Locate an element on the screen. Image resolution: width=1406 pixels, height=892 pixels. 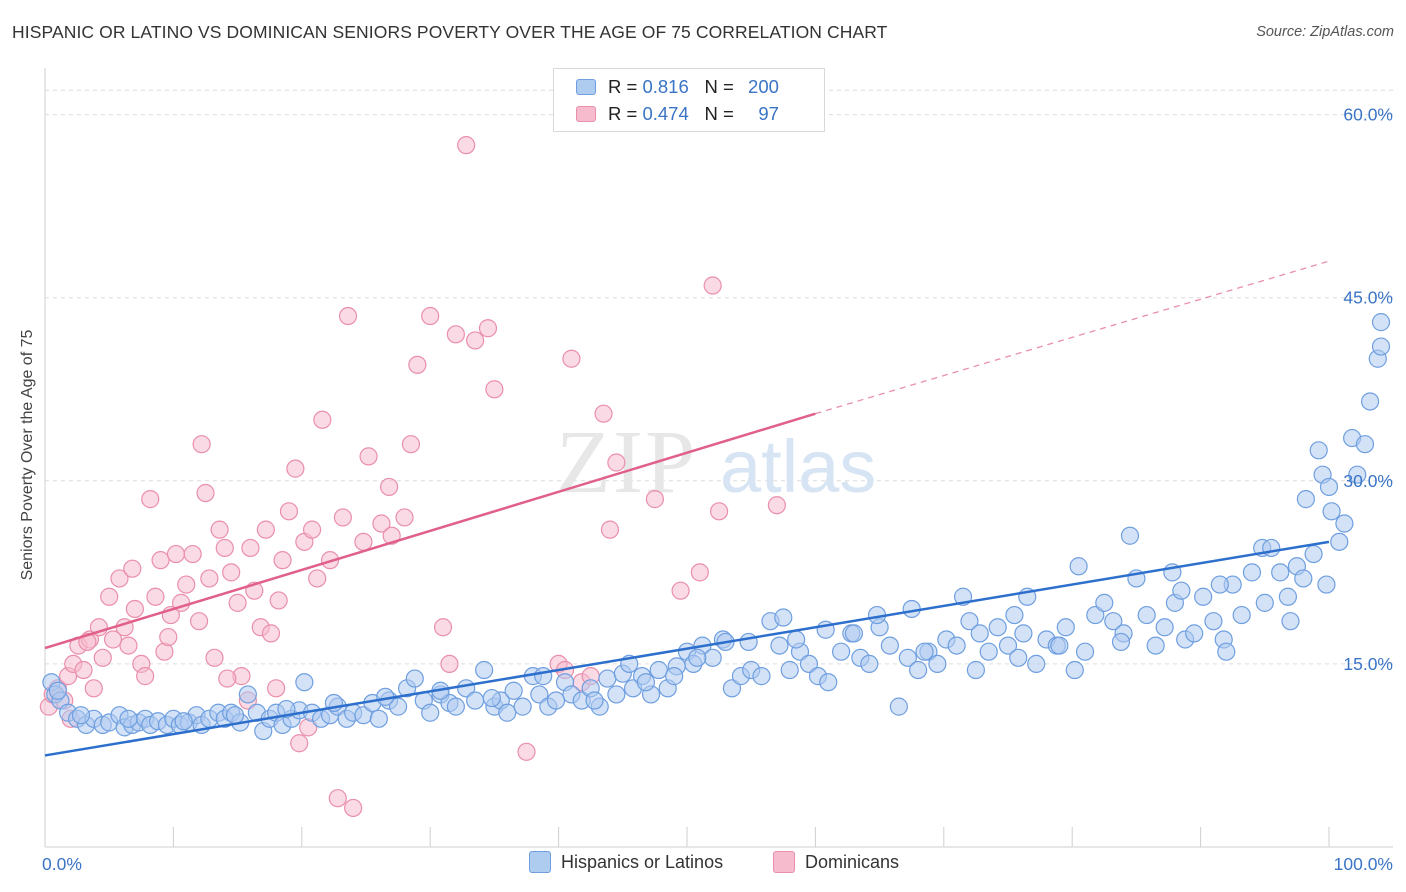
n-value: 200 is located at coordinates (763, 86).